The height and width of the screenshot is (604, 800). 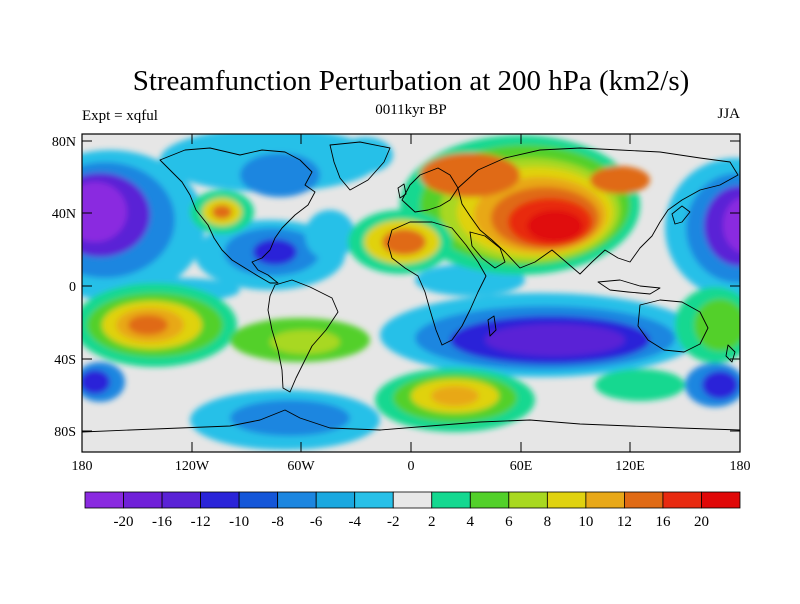 What do you see at coordinates (470, 175) in the screenshot?
I see `siberia-high` at bounding box center [470, 175].